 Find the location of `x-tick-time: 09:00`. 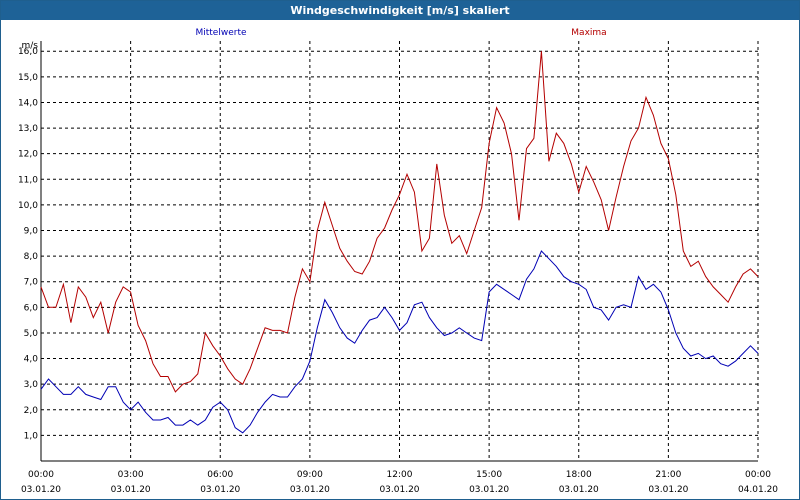

x-tick-time: 09:00 is located at coordinates (310, 475).